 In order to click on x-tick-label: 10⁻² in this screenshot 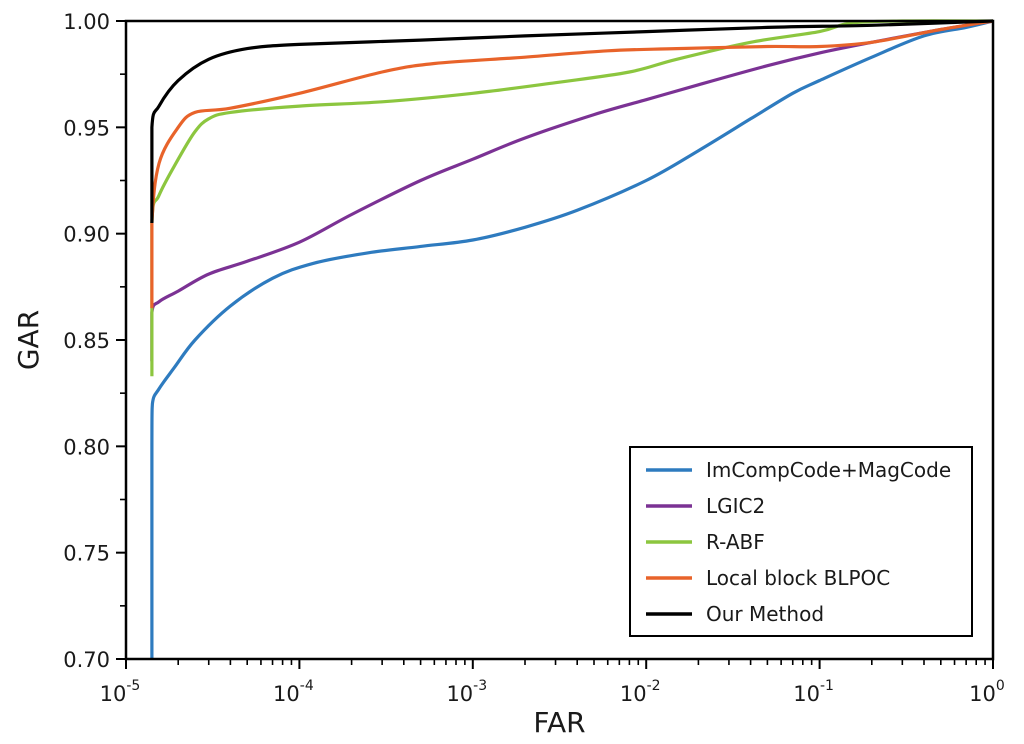, I will do `click(640, 692)`.